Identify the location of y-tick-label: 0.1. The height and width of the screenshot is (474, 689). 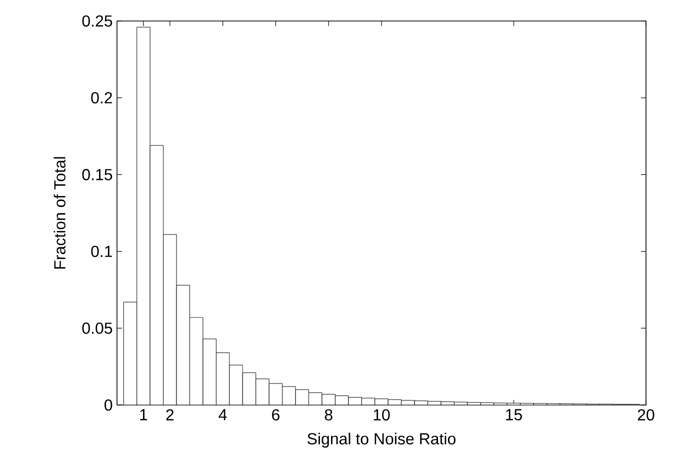
(101, 252).